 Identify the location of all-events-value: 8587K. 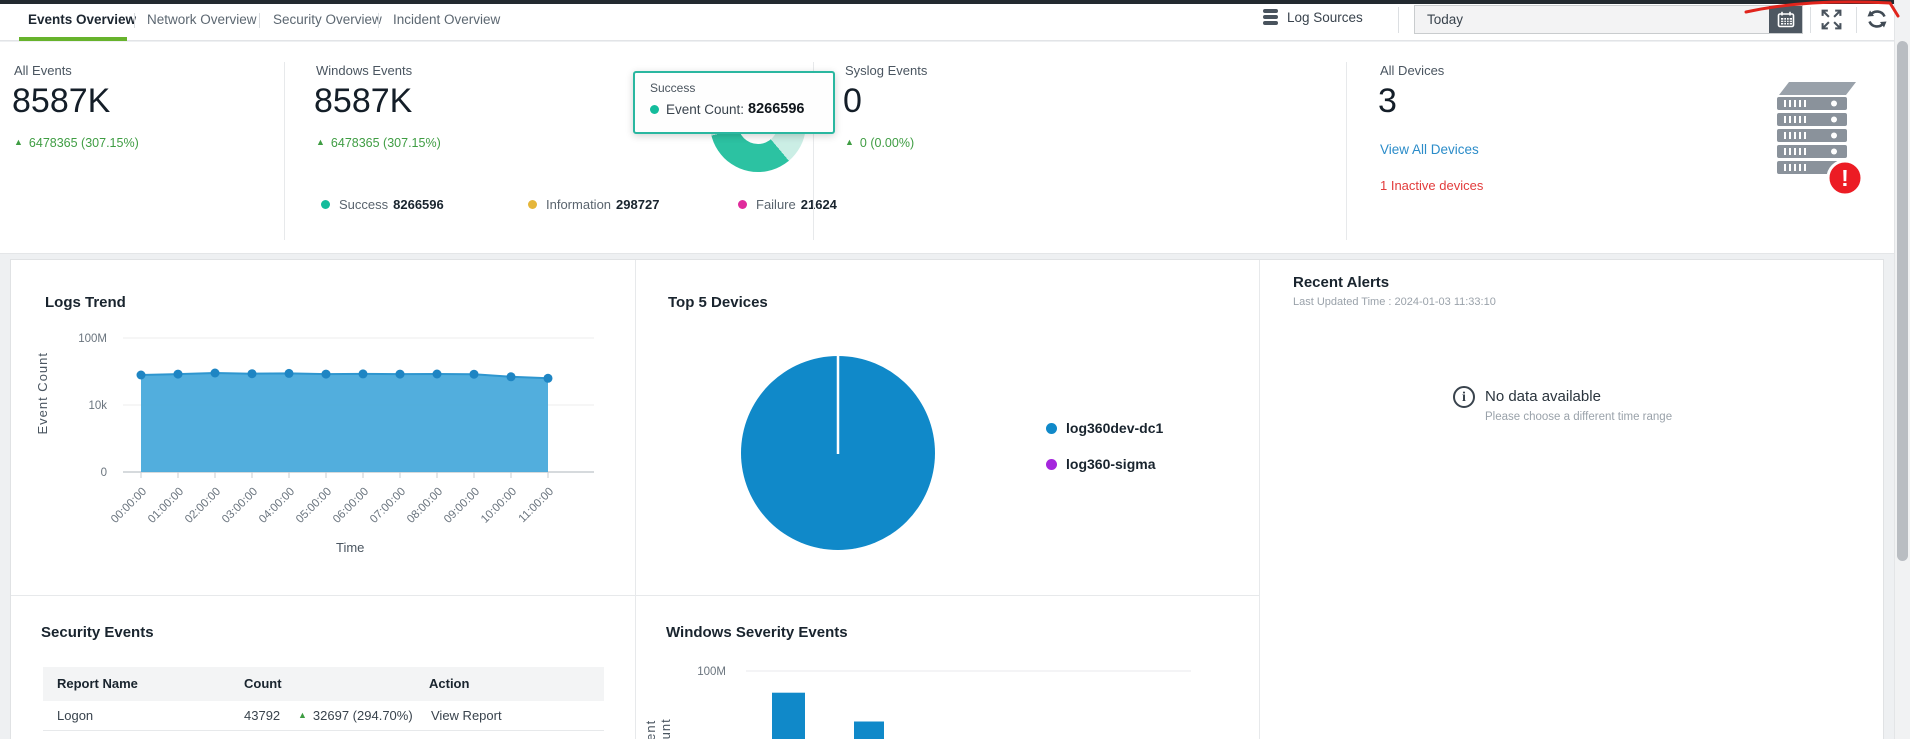
(61, 101).